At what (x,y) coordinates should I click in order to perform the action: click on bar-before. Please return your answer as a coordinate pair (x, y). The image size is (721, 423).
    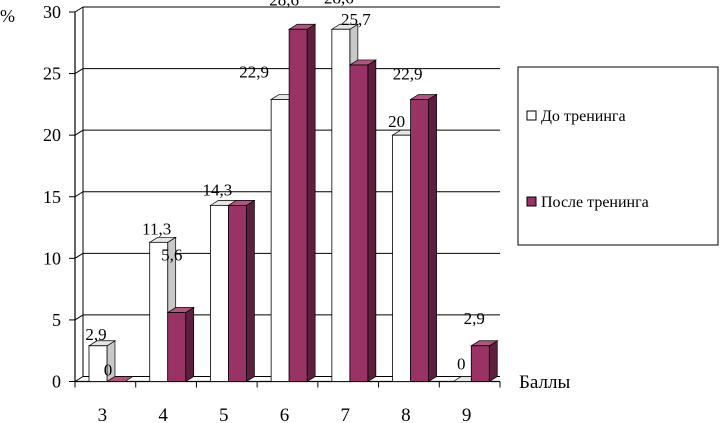
    Looking at the image, I should click on (102, 361).